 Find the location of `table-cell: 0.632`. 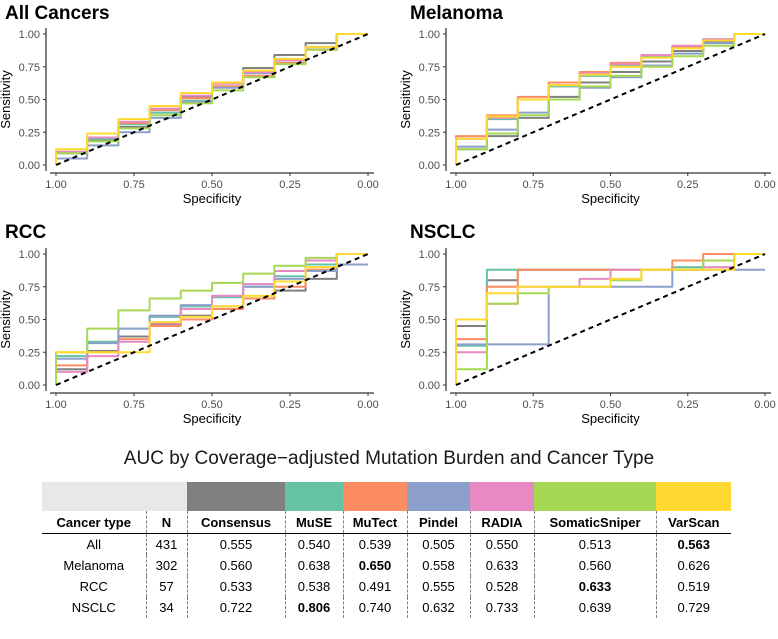

table-cell: 0.632 is located at coordinates (439, 607).